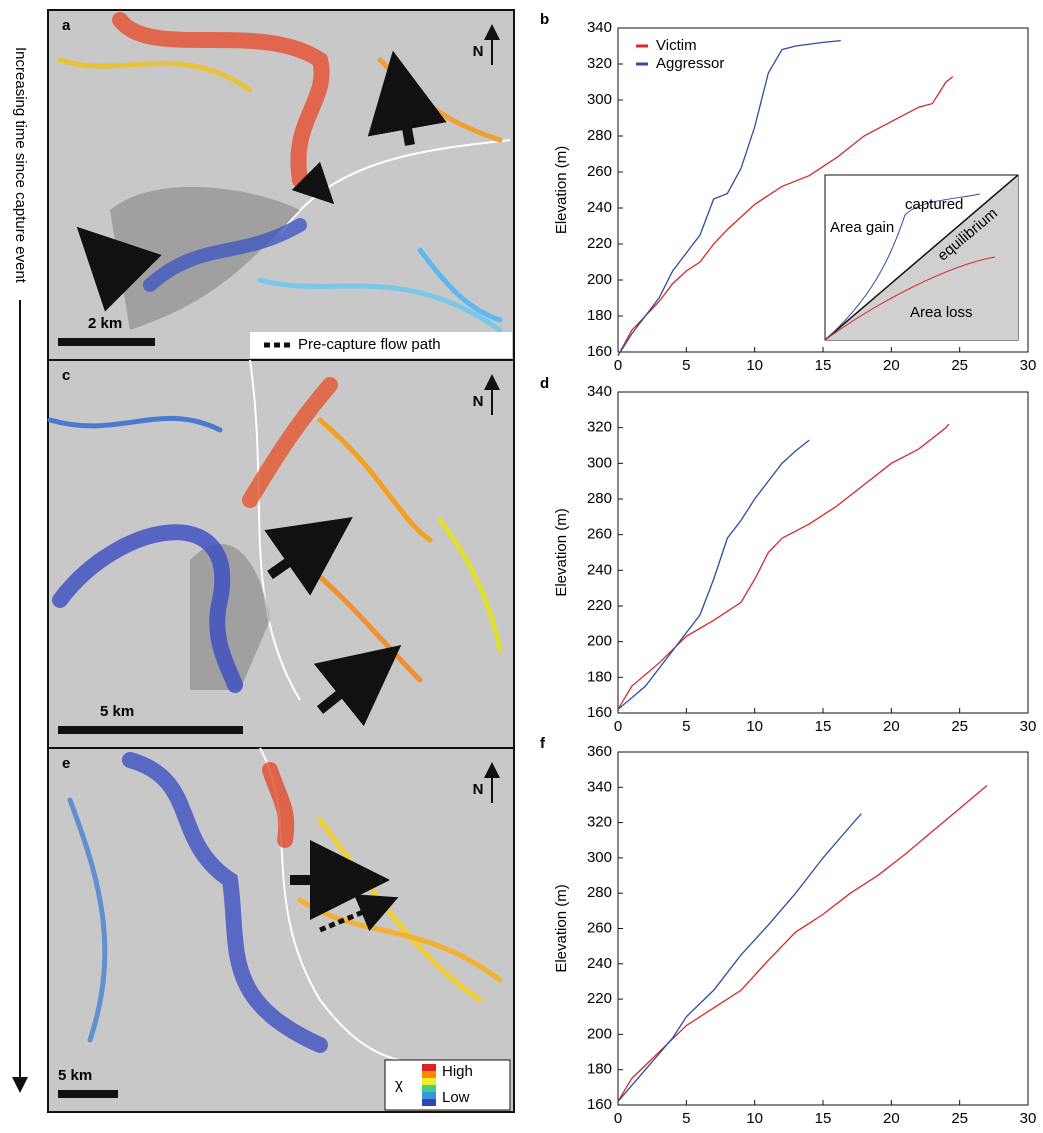 The image size is (1043, 1133). What do you see at coordinates (902, 267) in the screenshot?
I see `inset-gain-curve` at bounding box center [902, 267].